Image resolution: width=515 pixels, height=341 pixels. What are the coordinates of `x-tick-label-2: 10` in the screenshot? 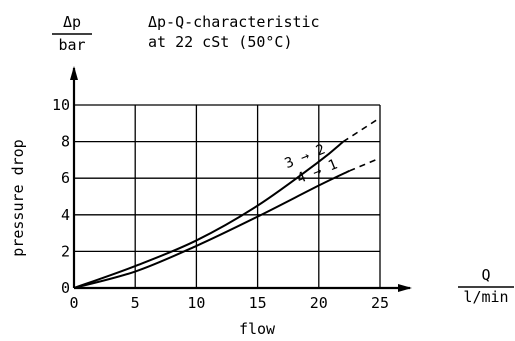 It's located at (196, 303).